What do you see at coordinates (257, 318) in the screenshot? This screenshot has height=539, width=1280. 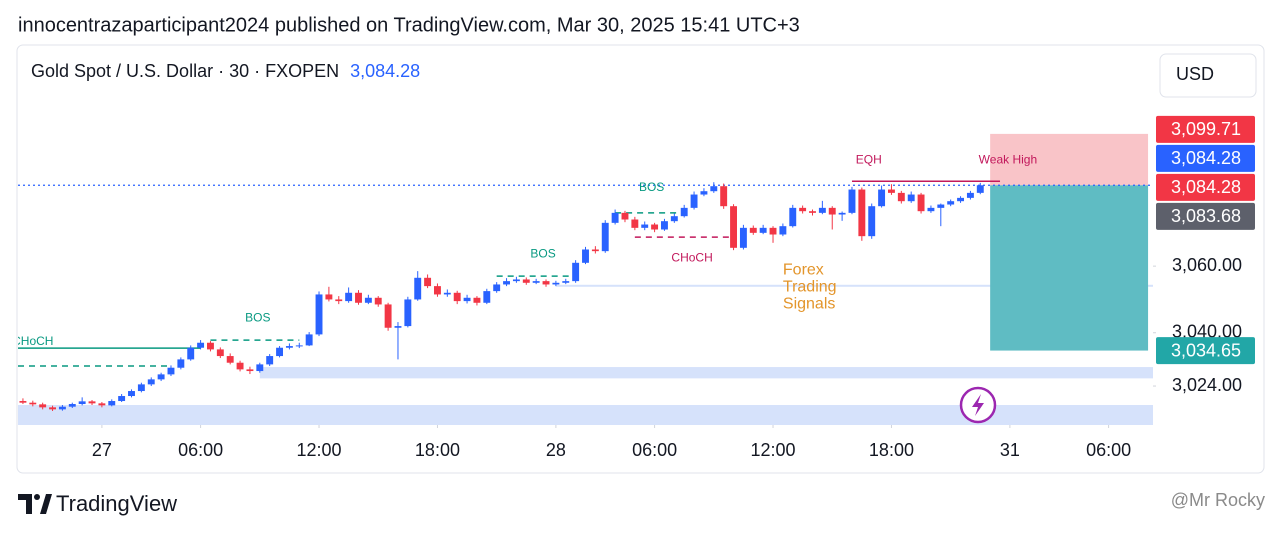 I see `annotation: BOS` at bounding box center [257, 318].